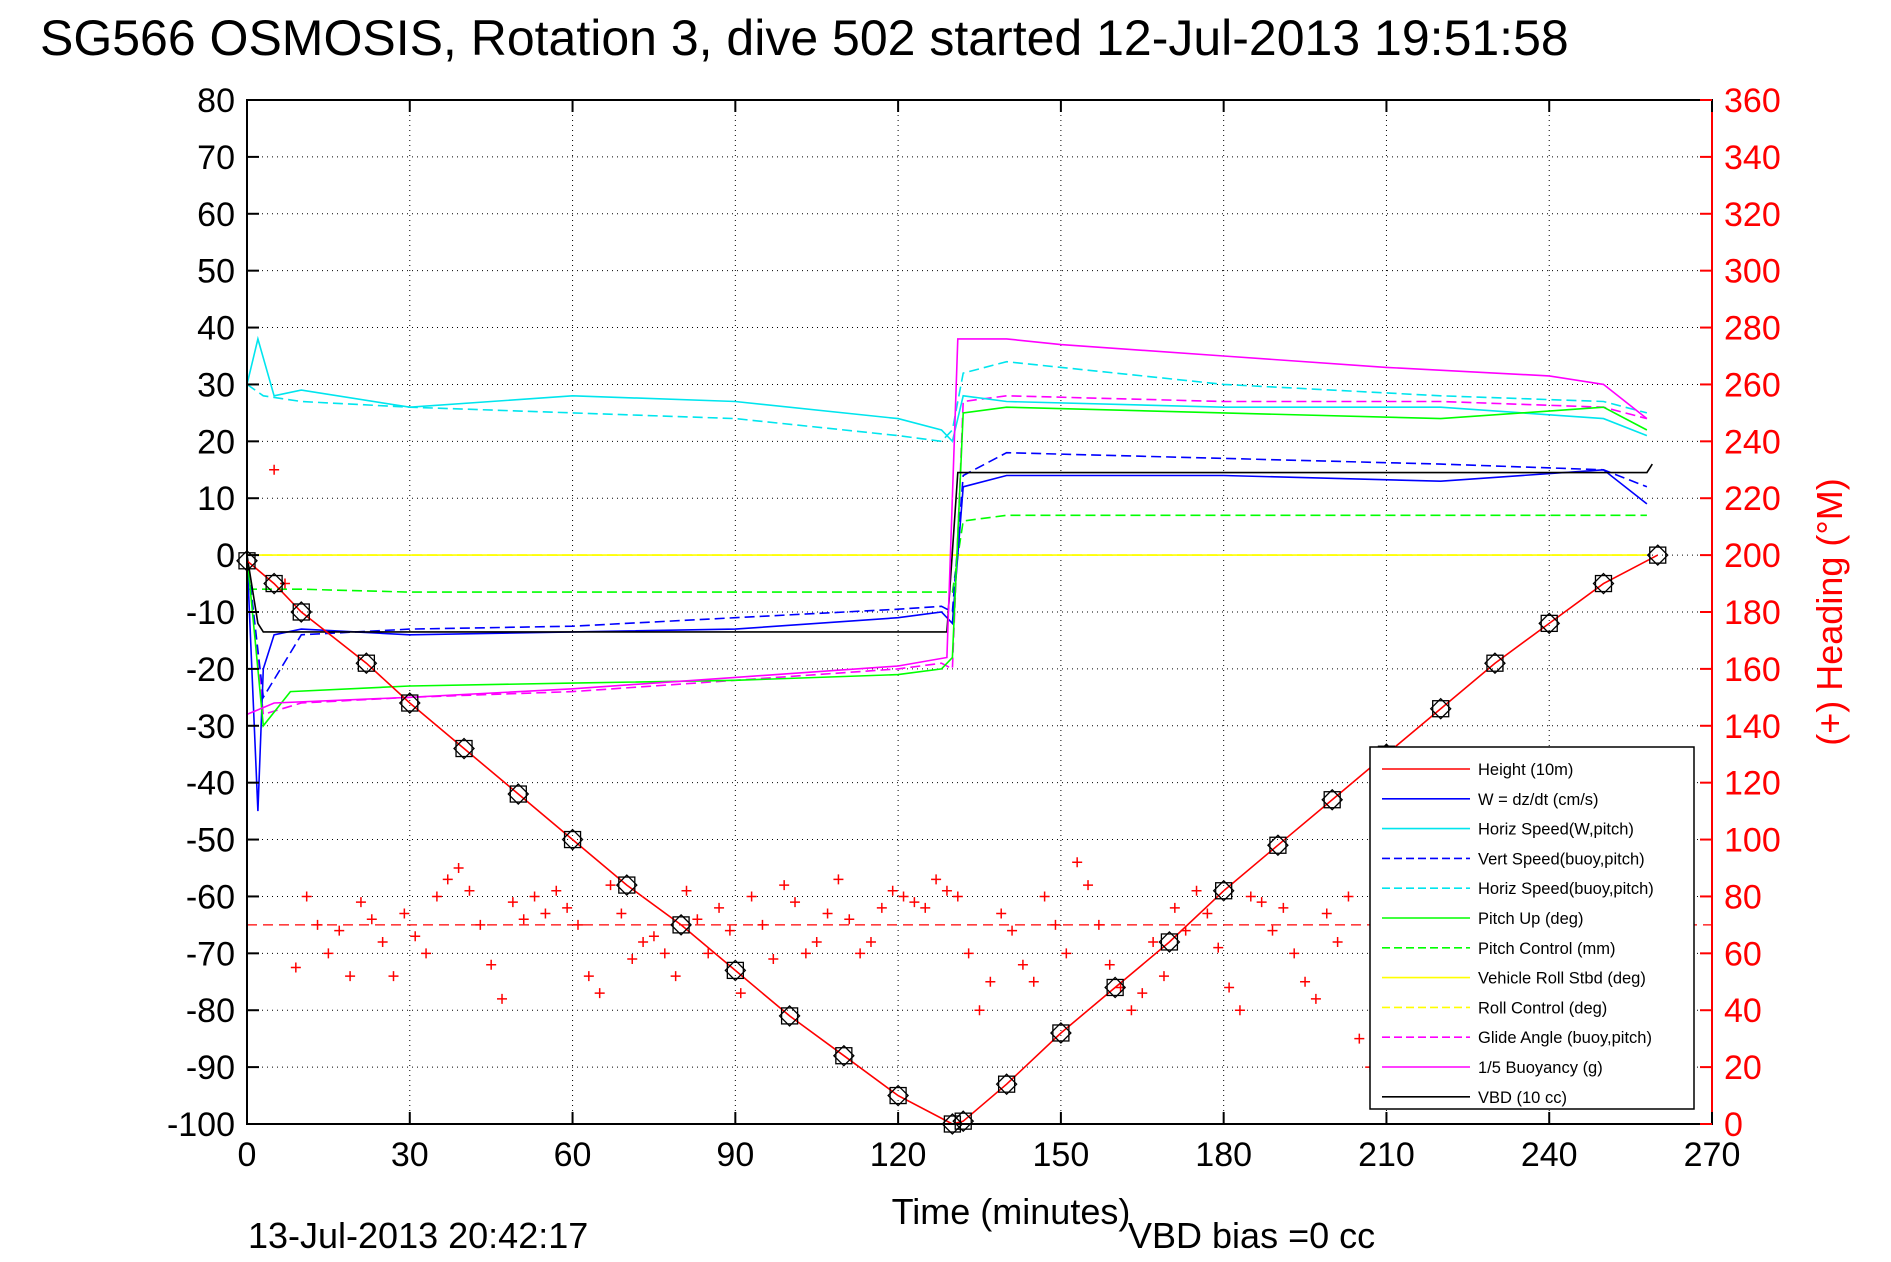 This screenshot has width=1891, height=1262. Describe the element at coordinates (216, 272) in the screenshot. I see `y-tick-label: 50` at that location.